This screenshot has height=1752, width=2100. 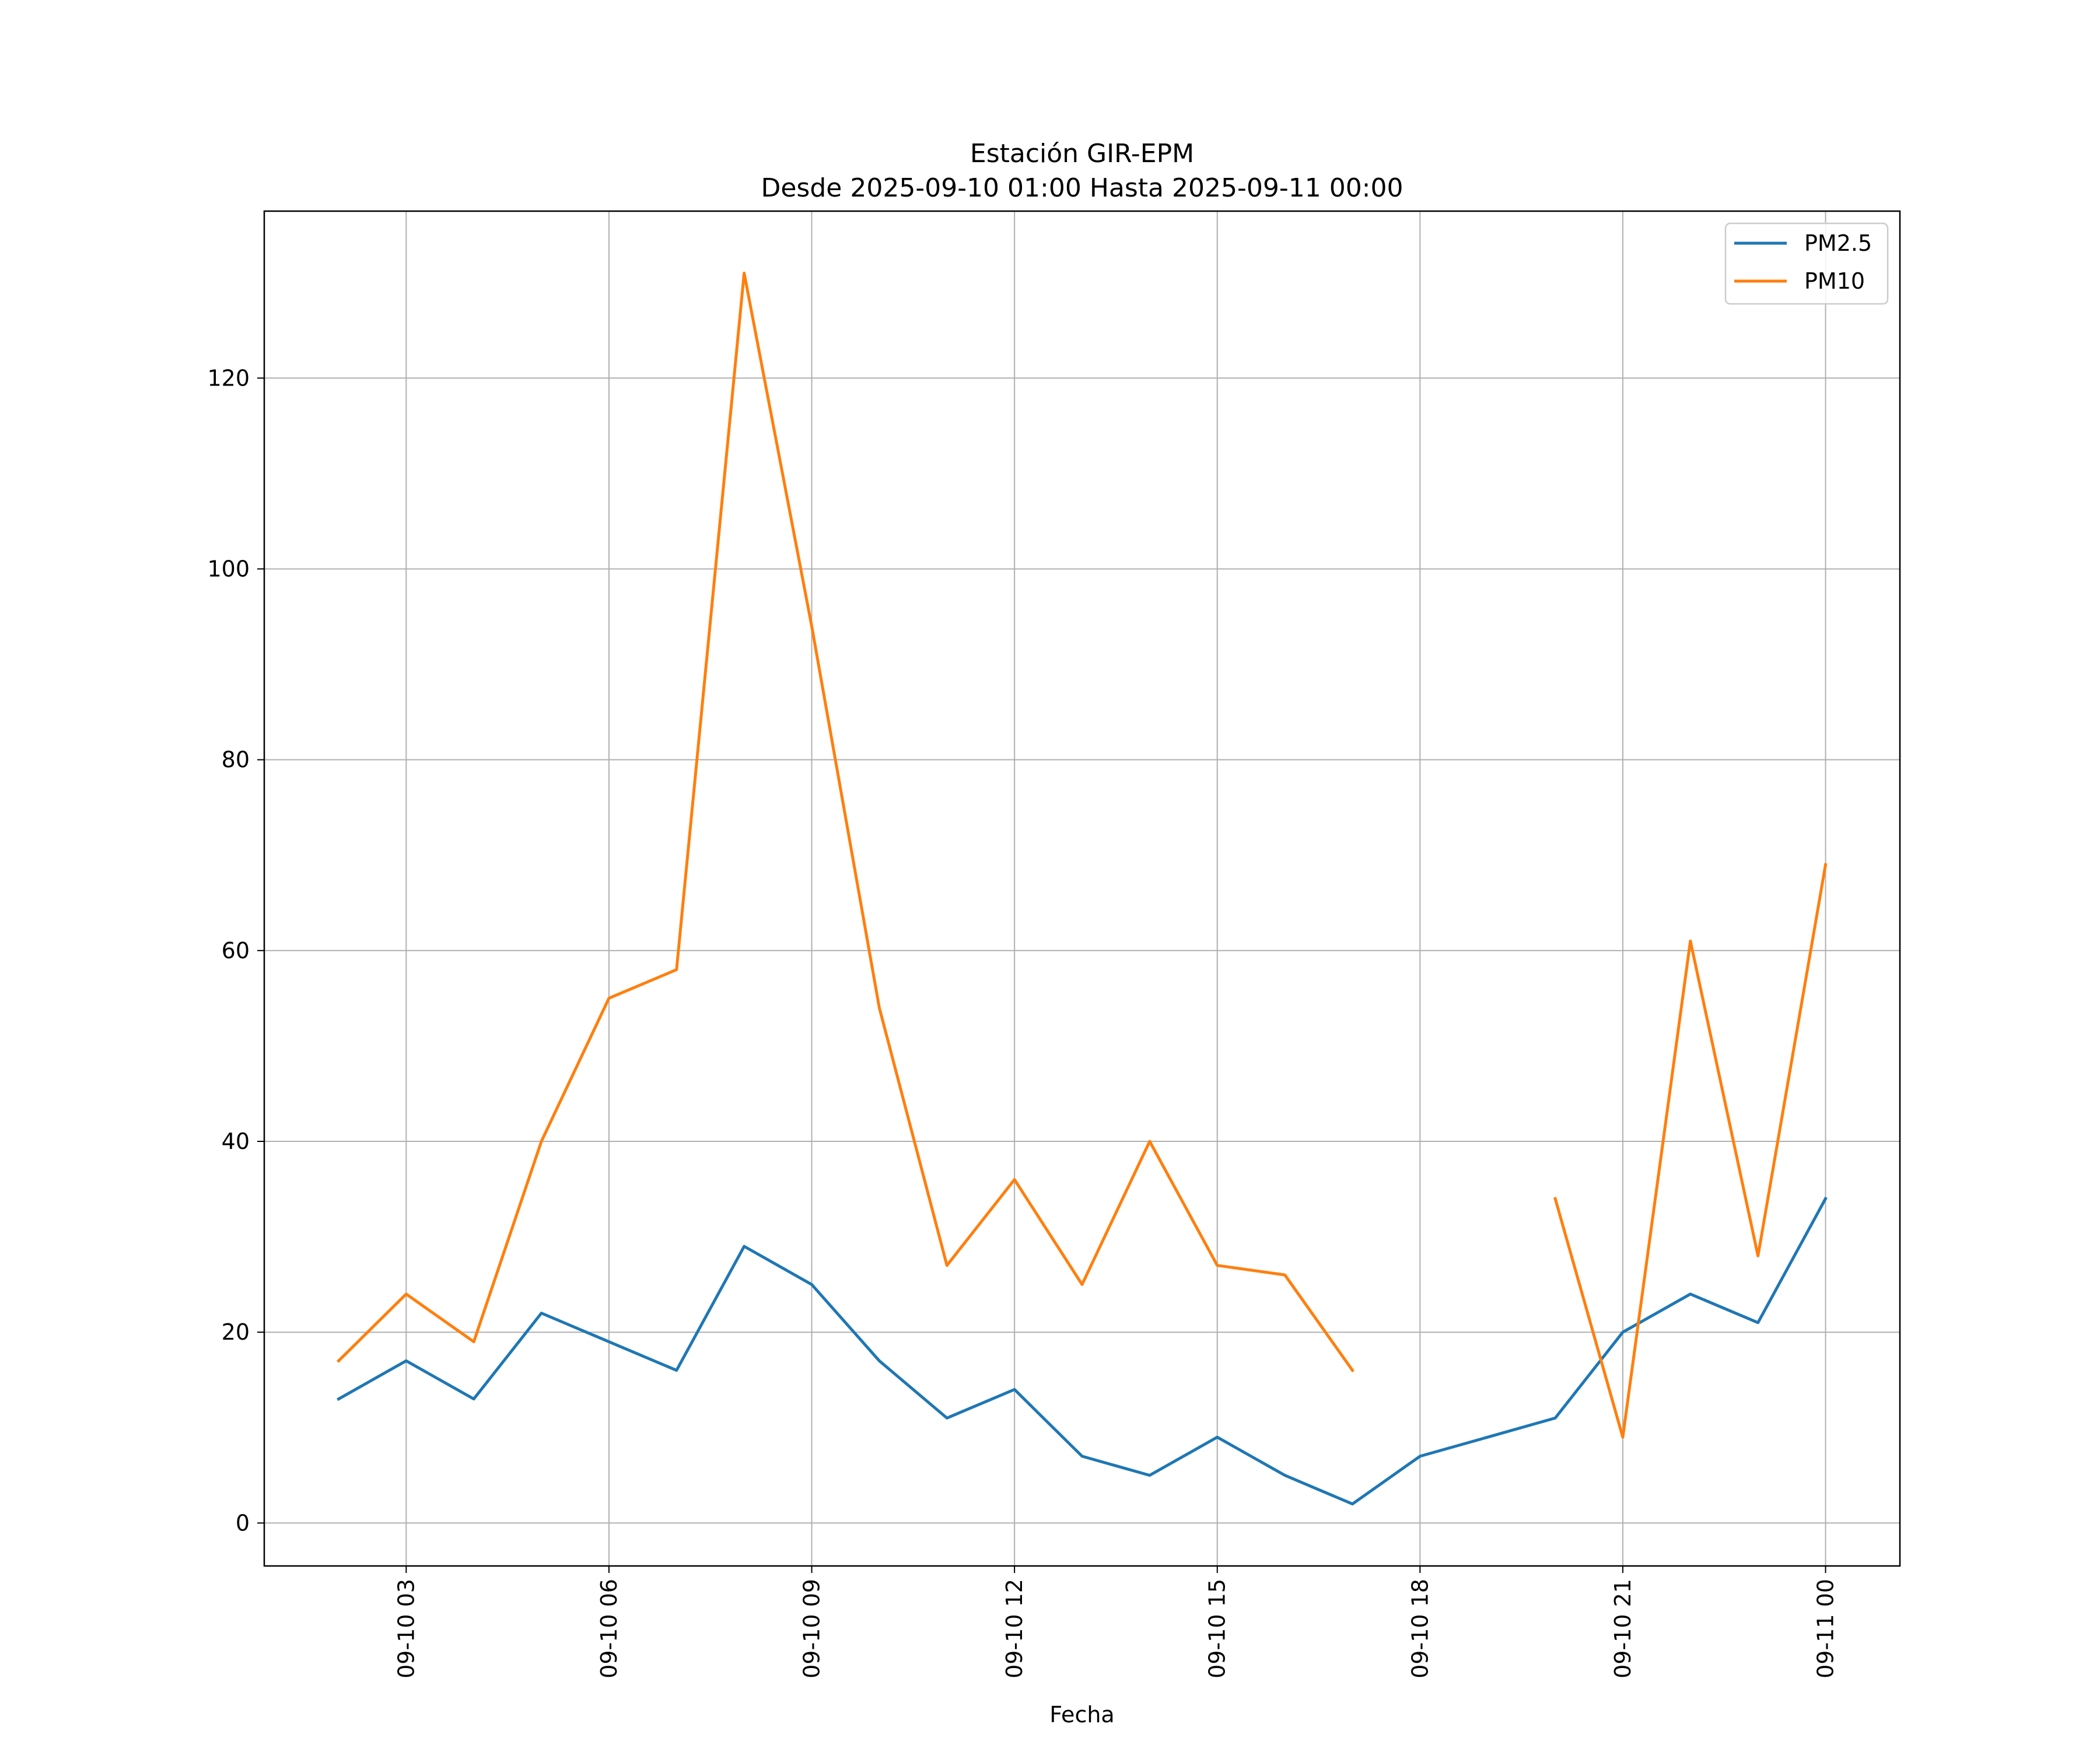 What do you see at coordinates (1014, 1629) in the screenshot?
I see `x-tick-label: 09-10 12` at bounding box center [1014, 1629].